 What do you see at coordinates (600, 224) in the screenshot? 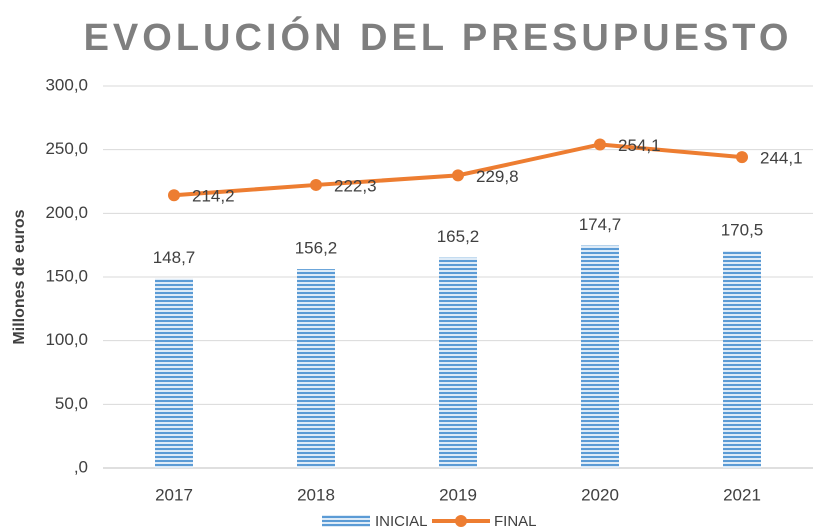
I see `data-label: 174,7` at bounding box center [600, 224].